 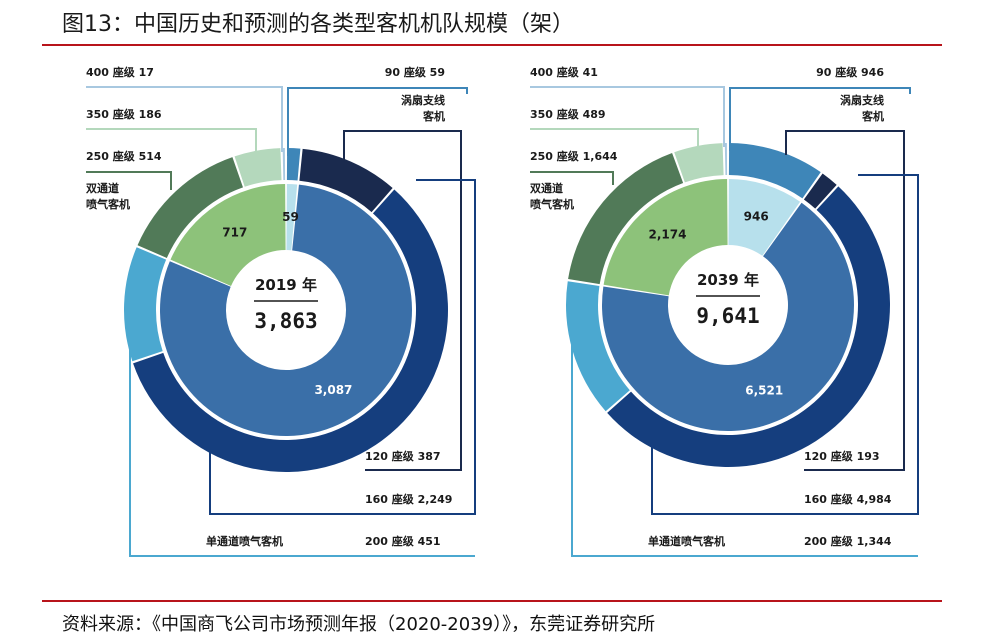 What do you see at coordinates (848, 499) in the screenshot?
I see `label-160-seat: 160 座级 4,984` at bounding box center [848, 499].